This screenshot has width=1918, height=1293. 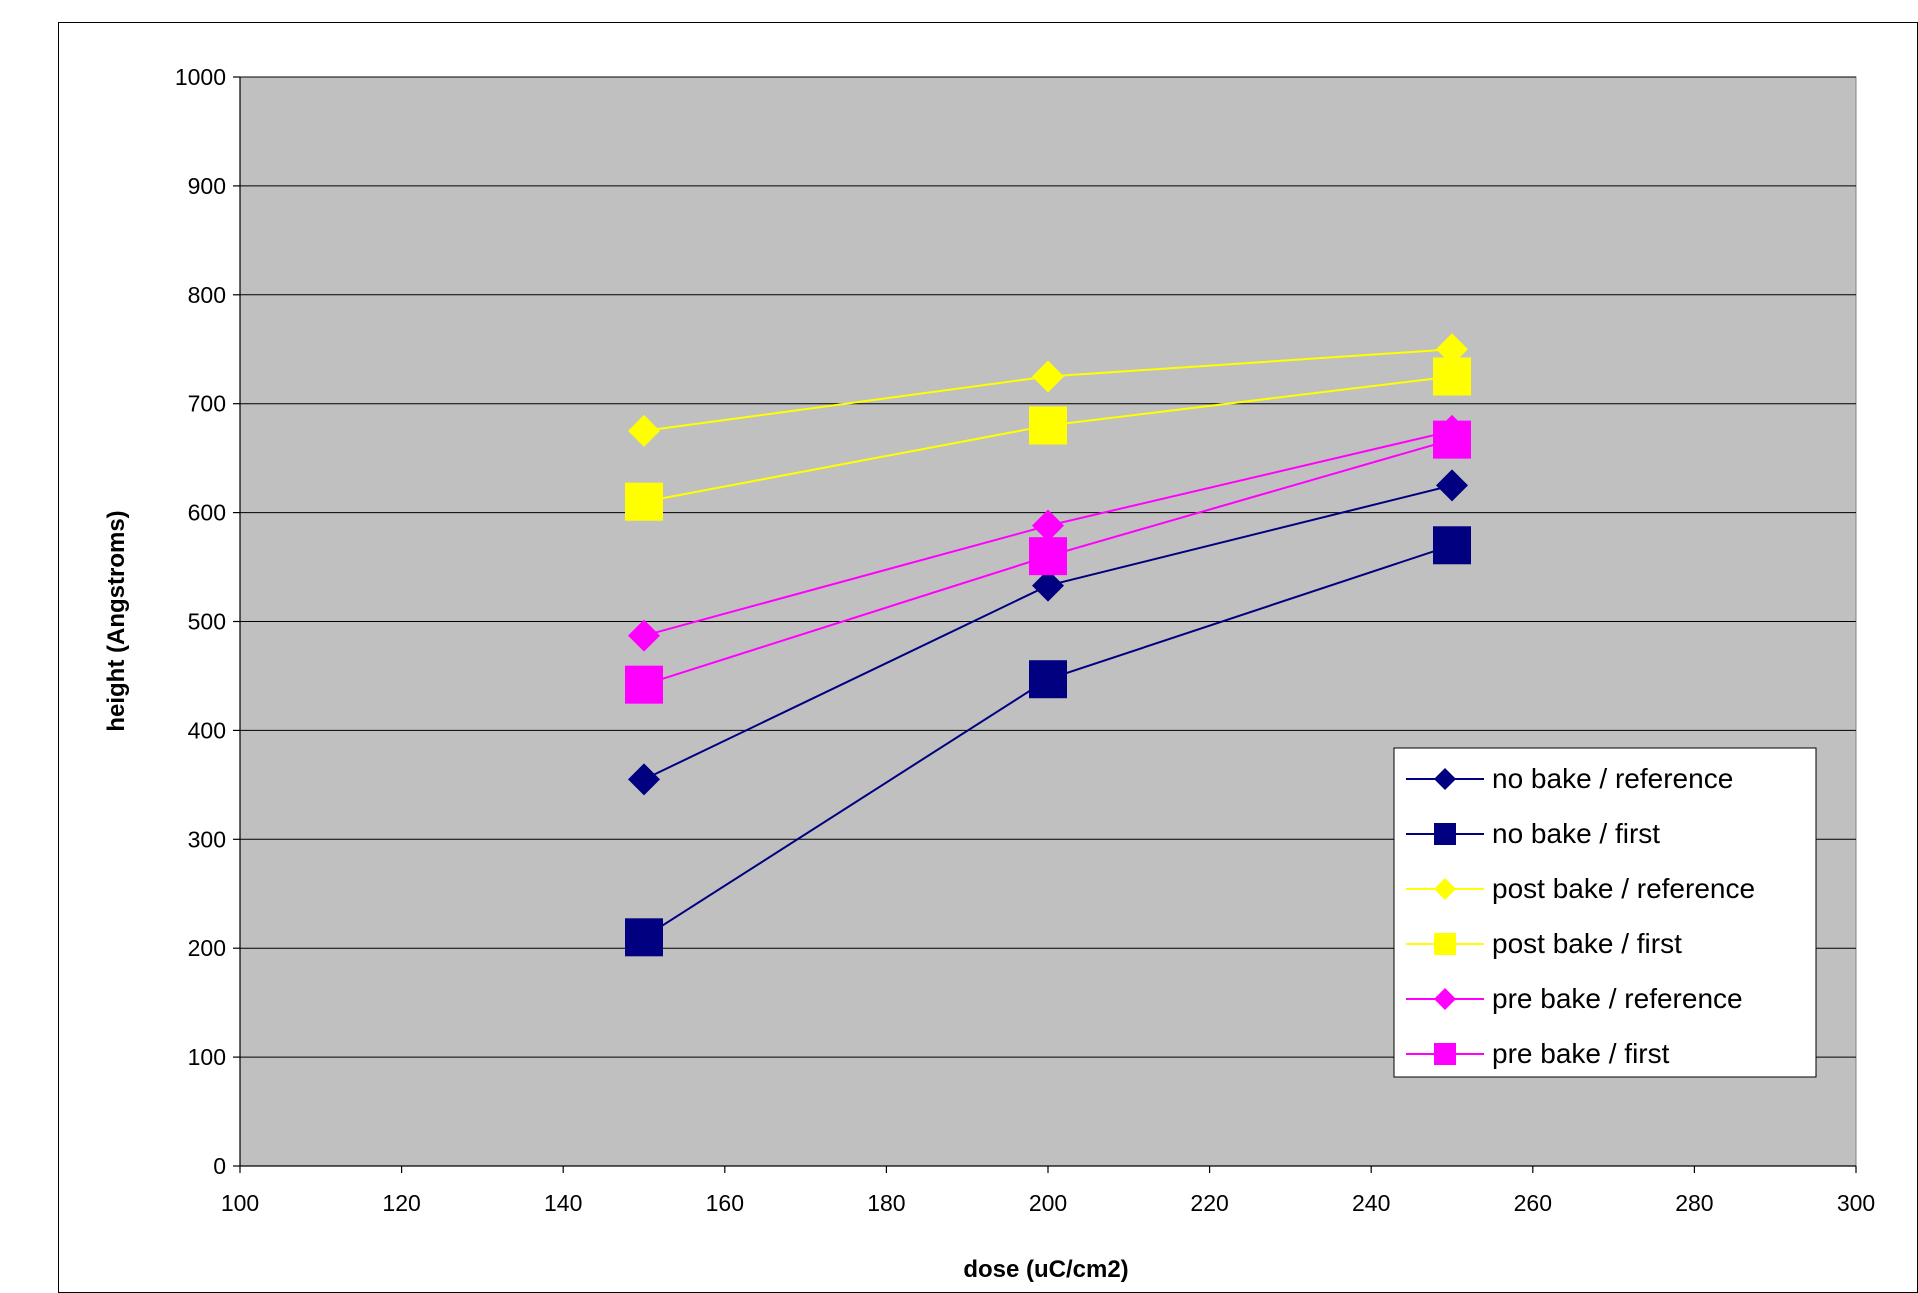 What do you see at coordinates (1694, 1203) in the screenshot?
I see `x-tick-label: 280` at bounding box center [1694, 1203].